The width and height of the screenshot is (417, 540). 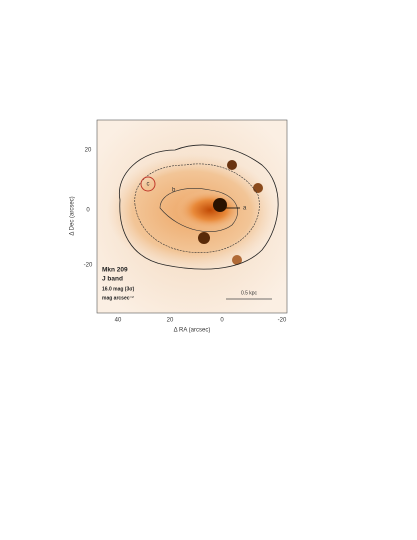 I want to click on knot-c-marker, so click(x=148, y=184).